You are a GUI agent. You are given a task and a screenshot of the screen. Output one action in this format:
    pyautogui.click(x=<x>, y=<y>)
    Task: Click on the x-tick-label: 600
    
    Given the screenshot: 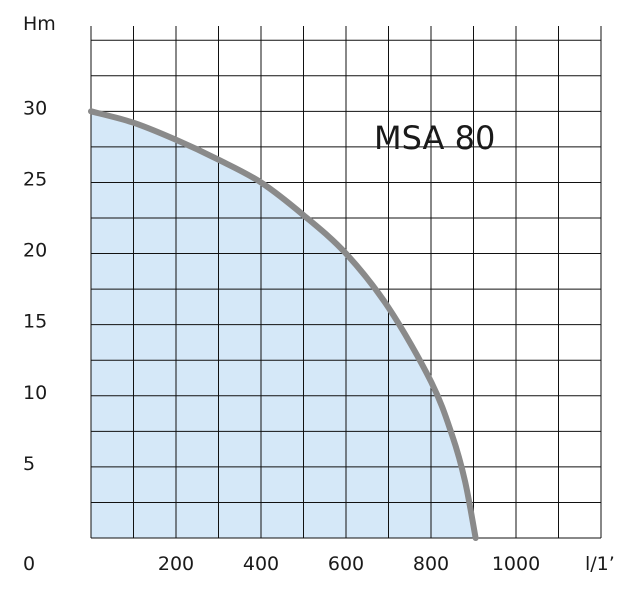 What is the action you would take?
    pyautogui.click(x=346, y=564)
    